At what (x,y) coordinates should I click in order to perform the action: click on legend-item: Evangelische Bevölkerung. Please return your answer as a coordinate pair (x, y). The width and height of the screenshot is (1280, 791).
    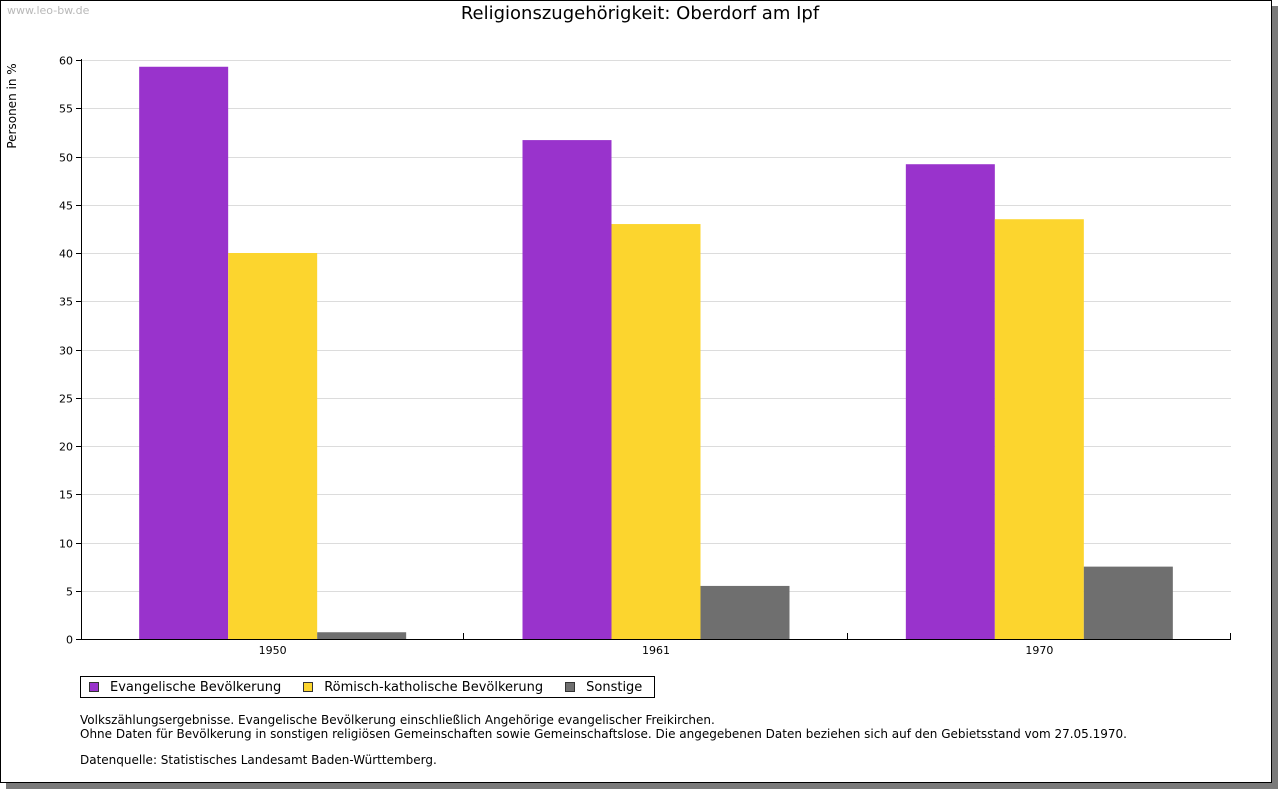
    Looking at the image, I should click on (185, 687).